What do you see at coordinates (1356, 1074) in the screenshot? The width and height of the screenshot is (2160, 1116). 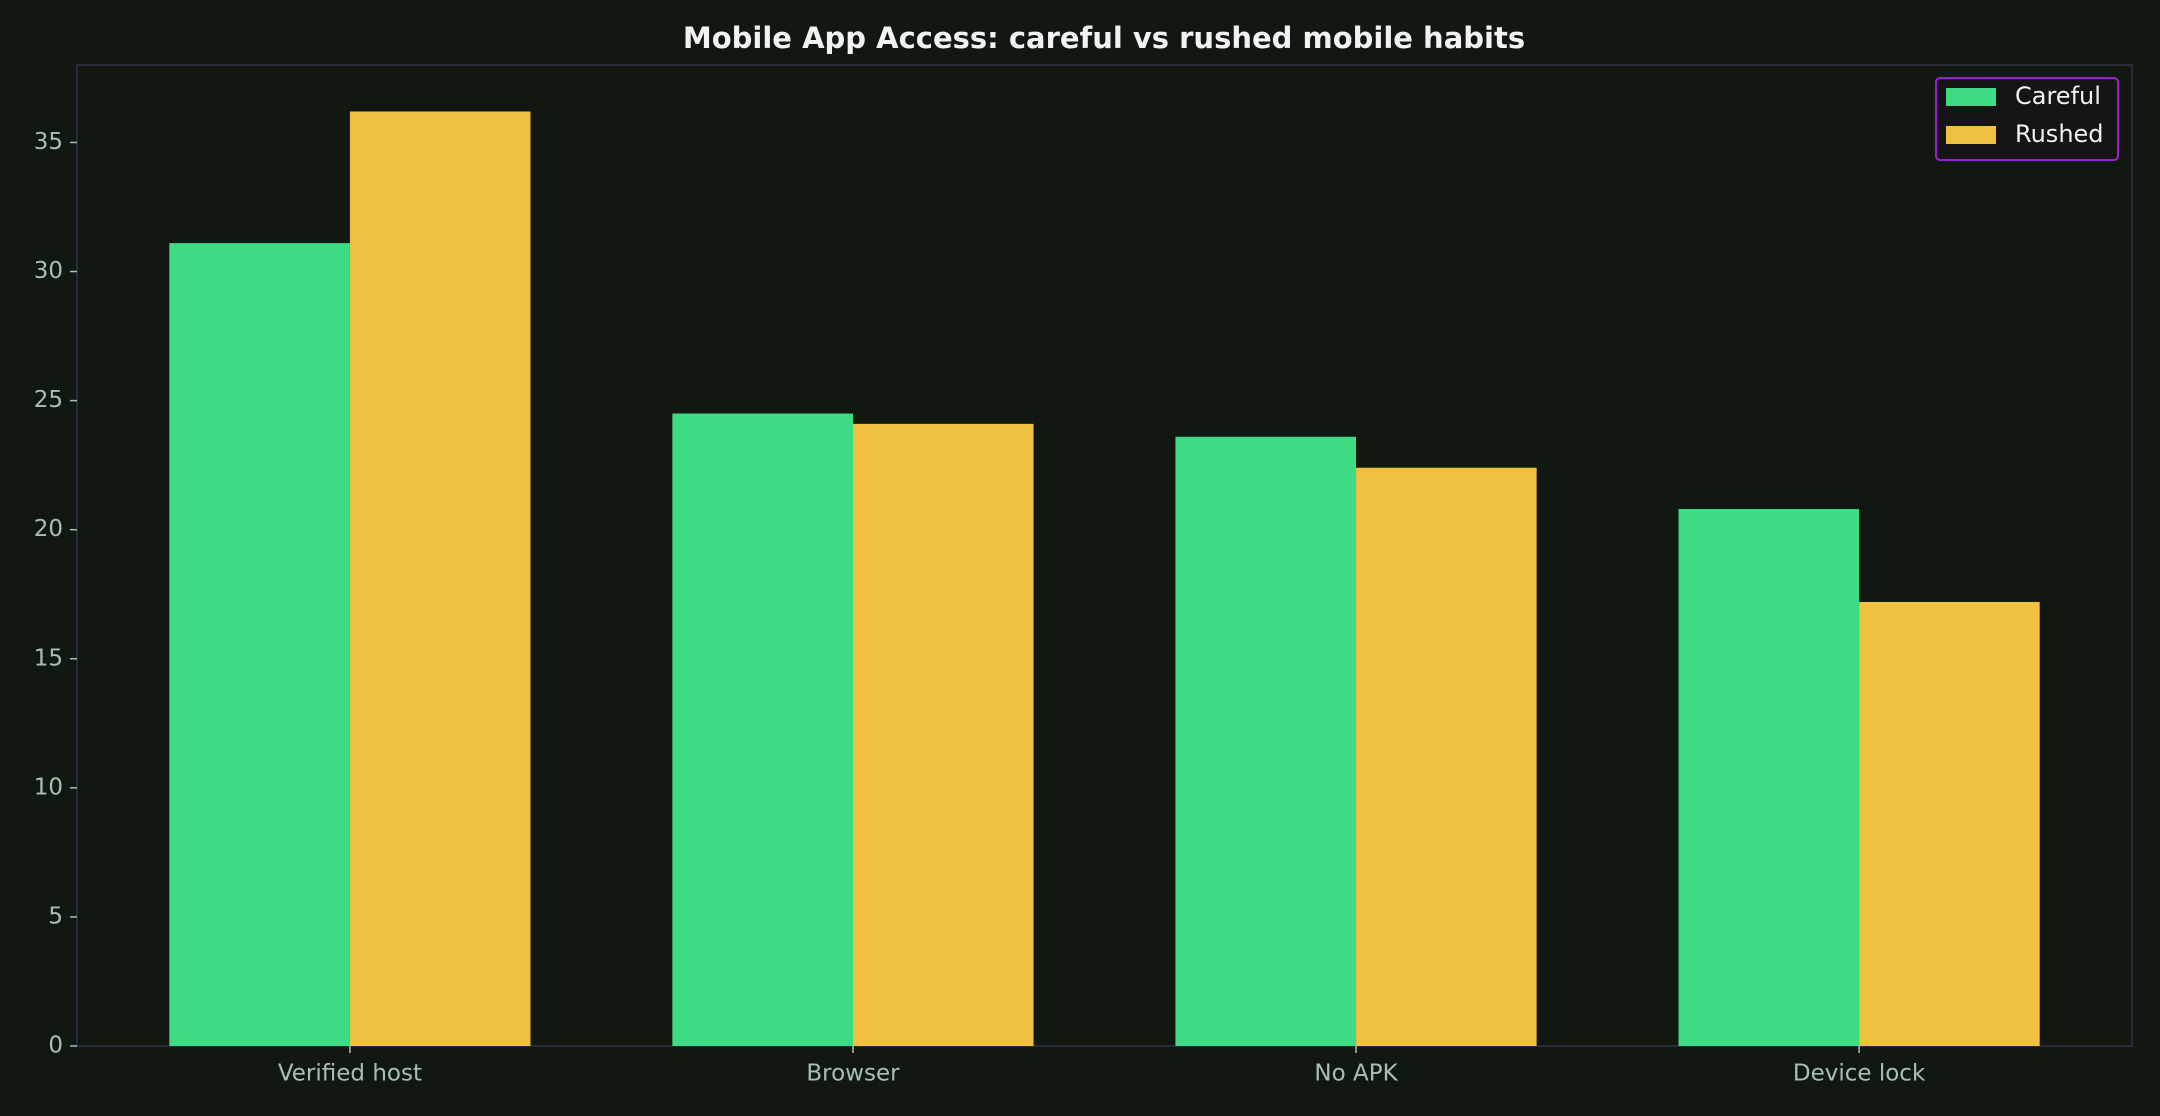 I see `x-tick-label: No APK` at bounding box center [1356, 1074].